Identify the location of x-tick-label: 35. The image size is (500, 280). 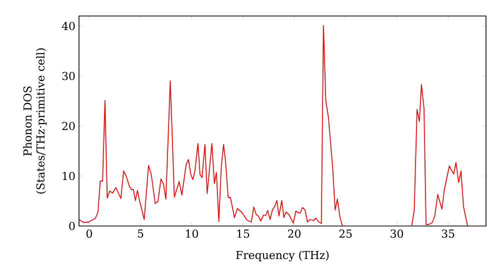
(448, 234).